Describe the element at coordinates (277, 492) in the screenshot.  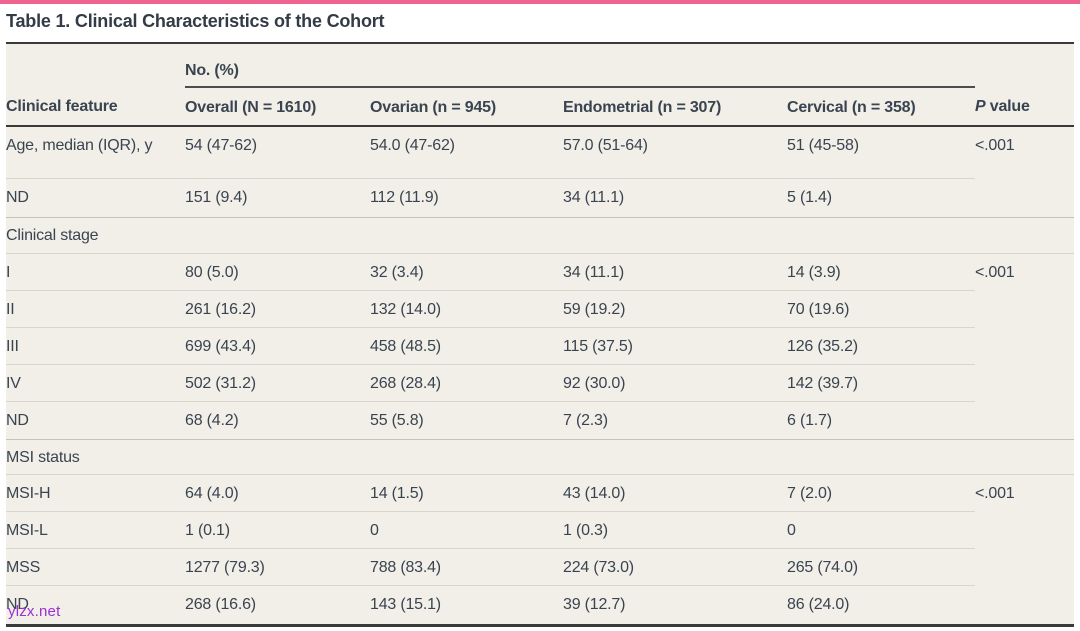
I see `msi-h-overall: 64 (4.0)` at that location.